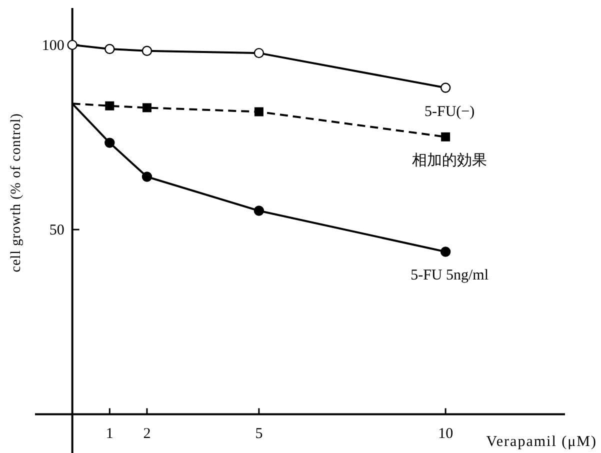 The width and height of the screenshot is (601, 453). Describe the element at coordinates (446, 434) in the screenshot. I see `x-tick-label: 10` at that location.